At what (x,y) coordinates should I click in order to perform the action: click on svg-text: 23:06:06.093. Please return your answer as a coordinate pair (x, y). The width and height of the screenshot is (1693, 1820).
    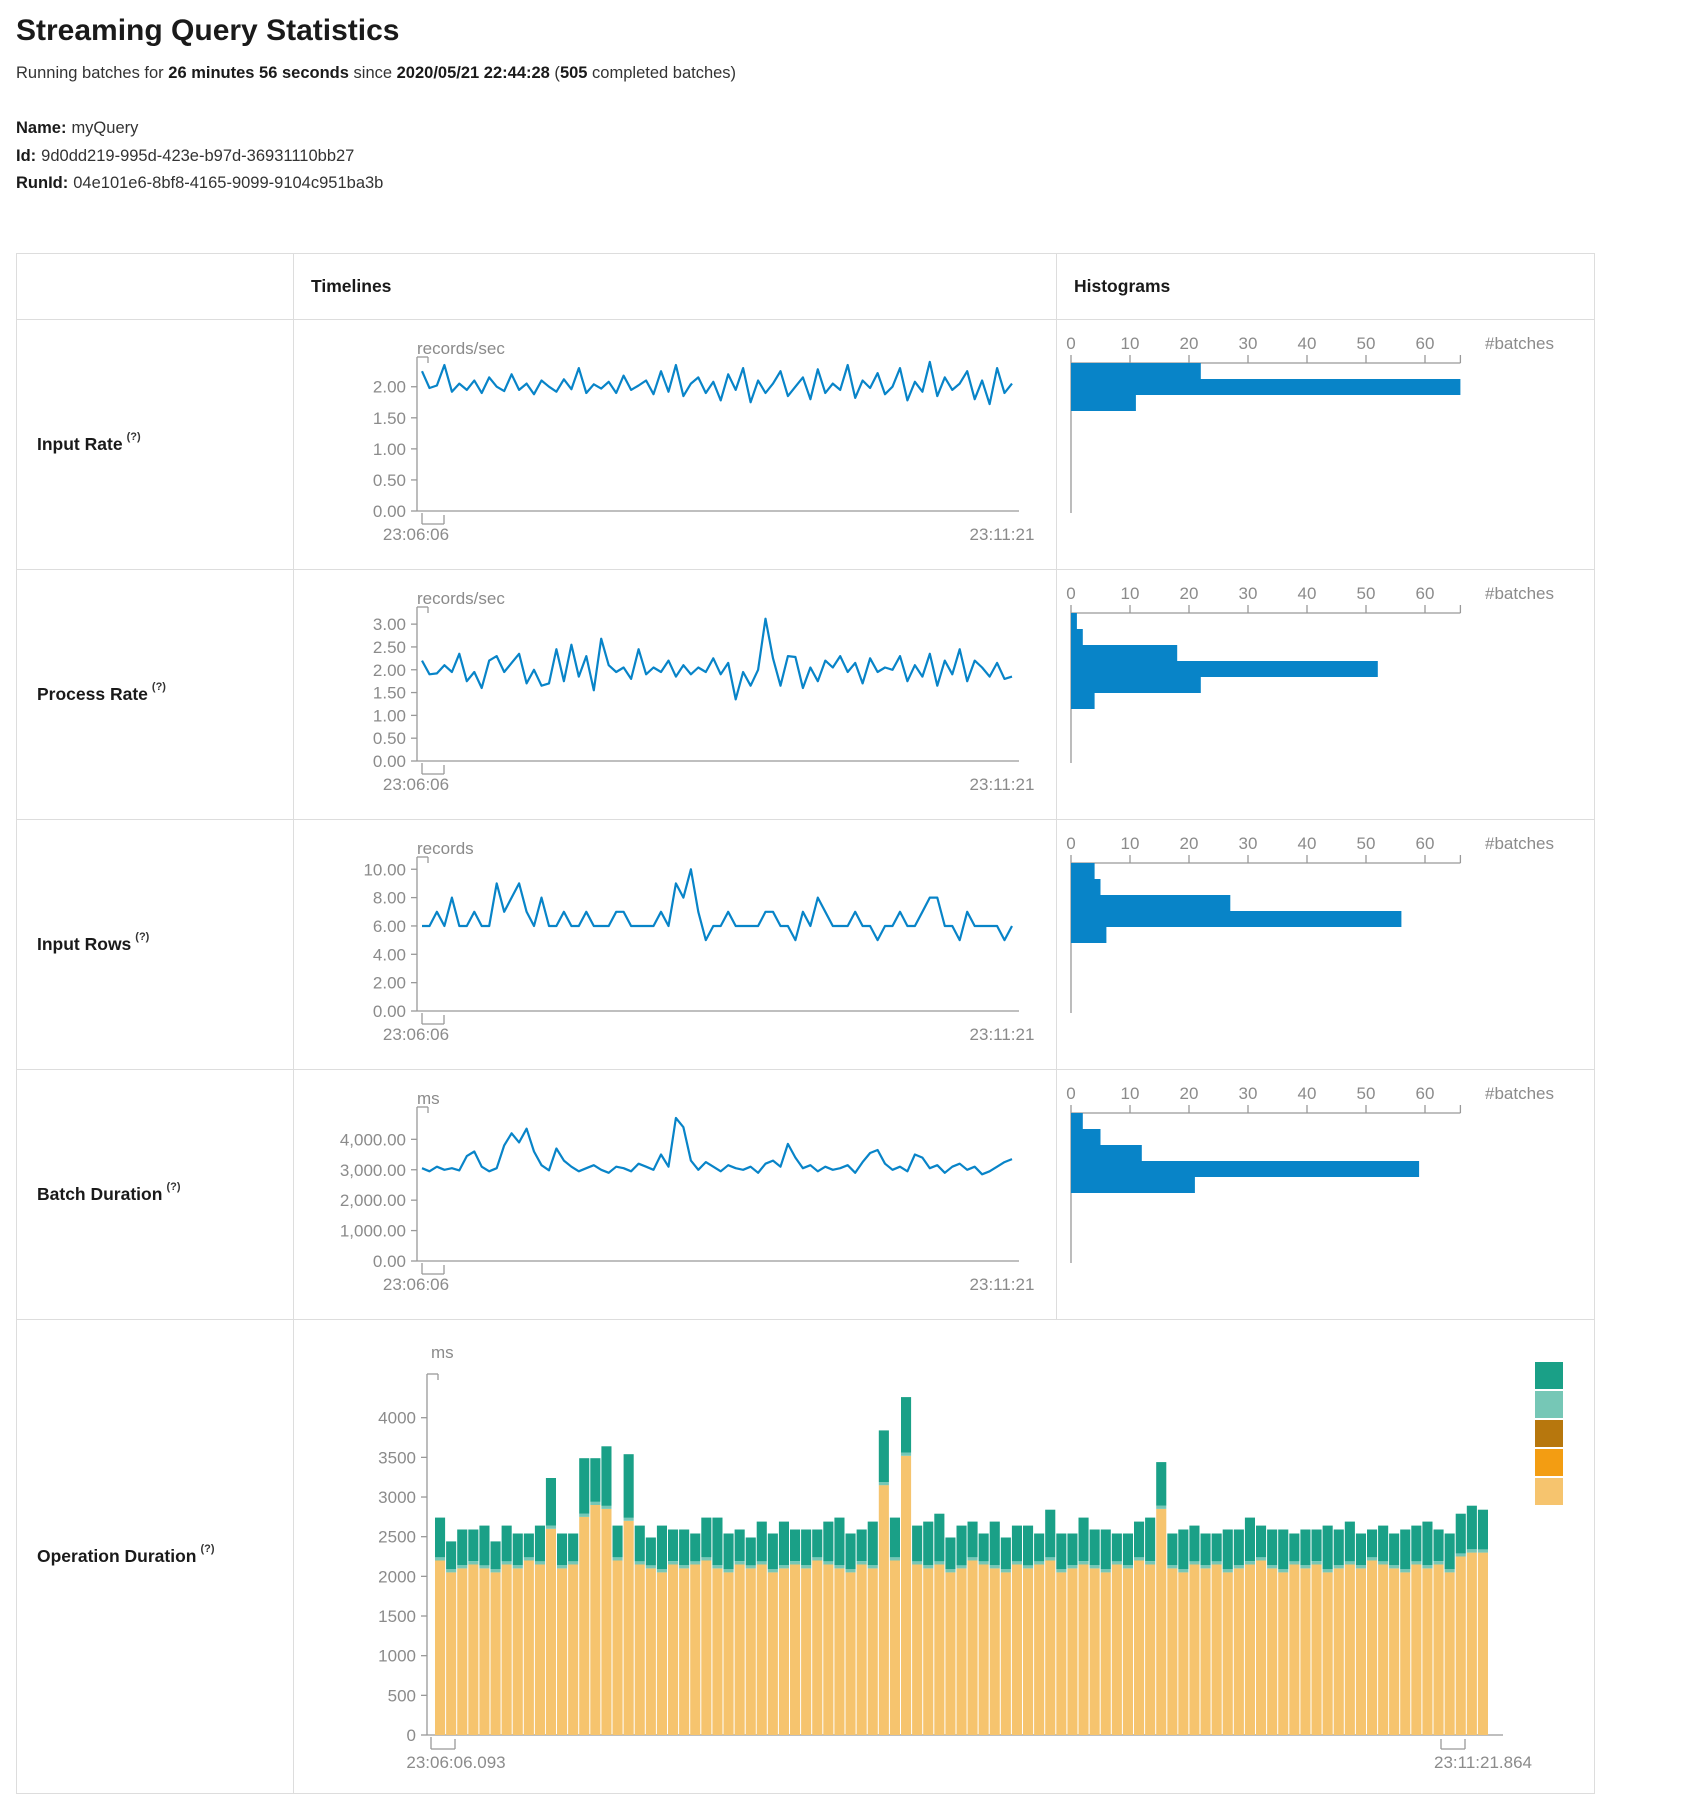
    Looking at the image, I should click on (455, 1762).